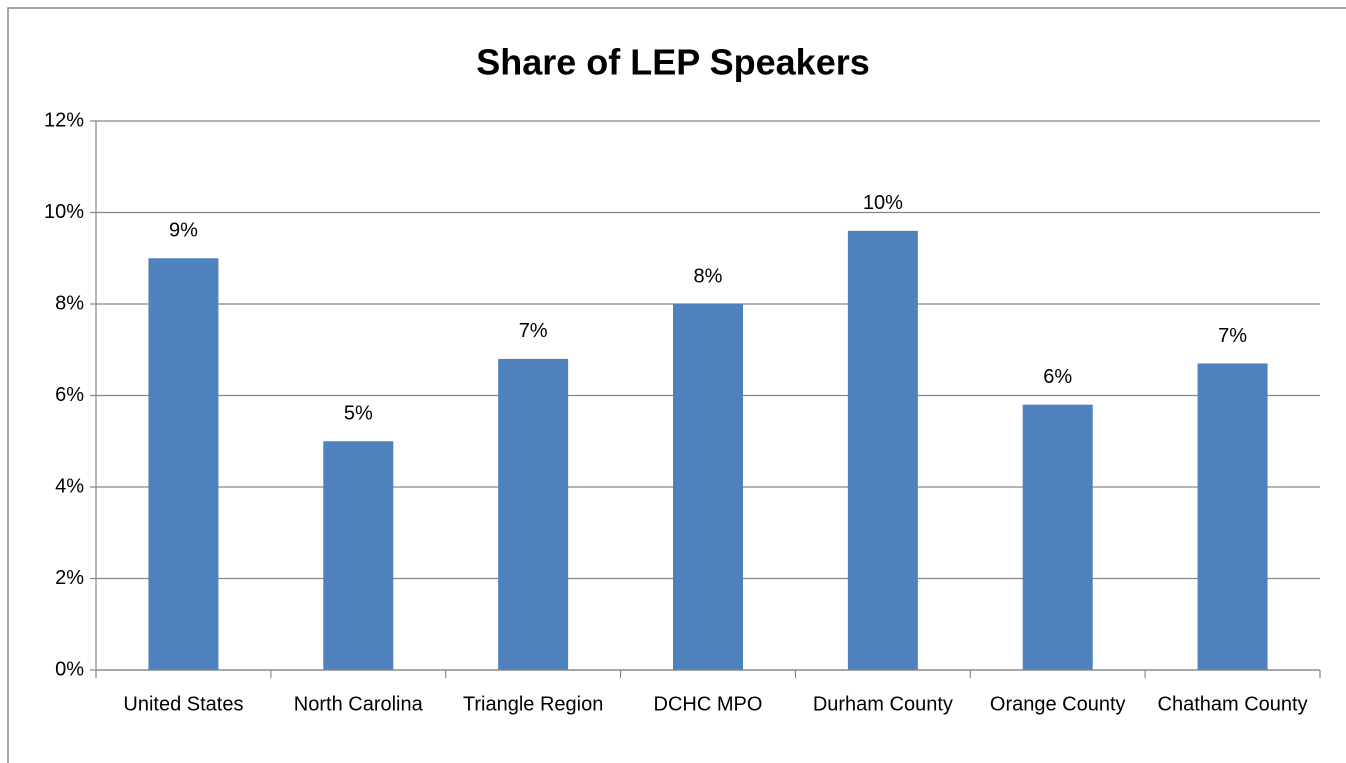 This screenshot has height=763, width=1346. What do you see at coordinates (183, 231) in the screenshot?
I see `value-label: 9%` at bounding box center [183, 231].